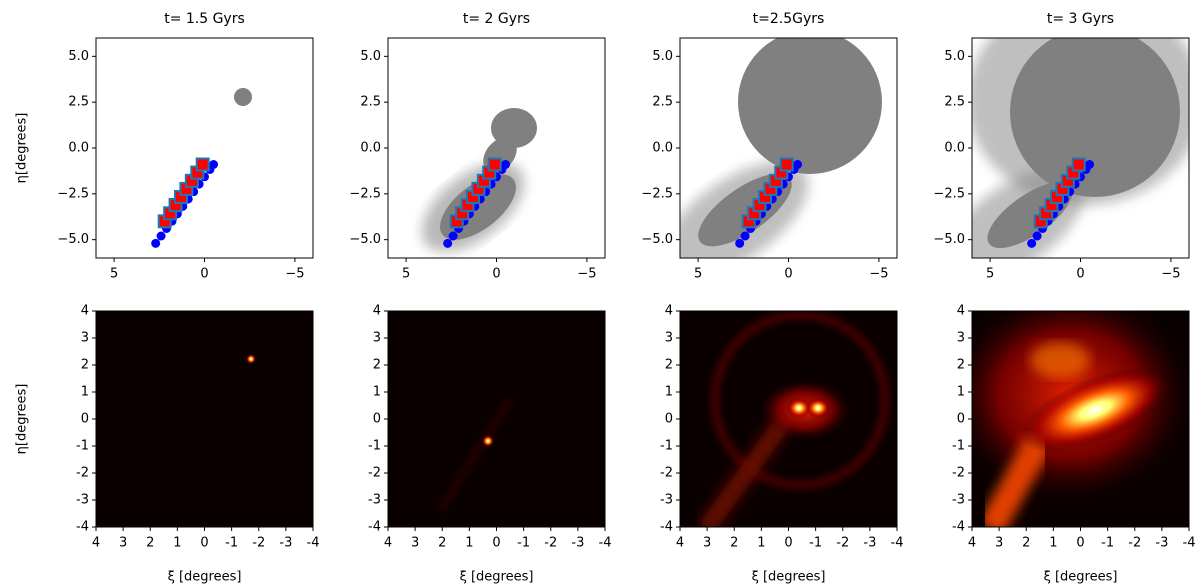  Describe the element at coordinates (789, 19) in the screenshot. I see `panel-title: t=2.5Gyrs` at that location.